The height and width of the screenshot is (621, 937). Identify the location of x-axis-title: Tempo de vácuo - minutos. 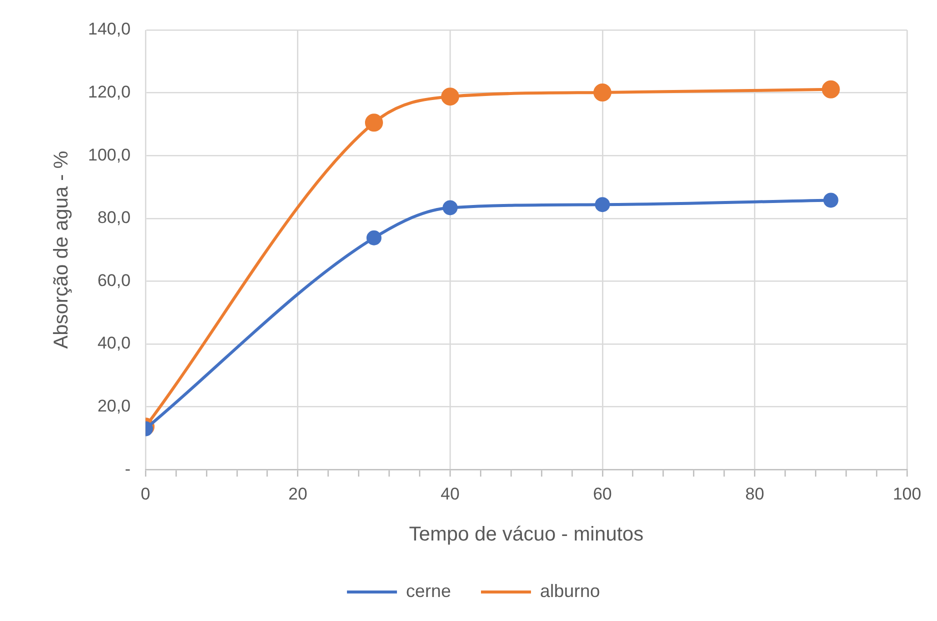
(526, 535).